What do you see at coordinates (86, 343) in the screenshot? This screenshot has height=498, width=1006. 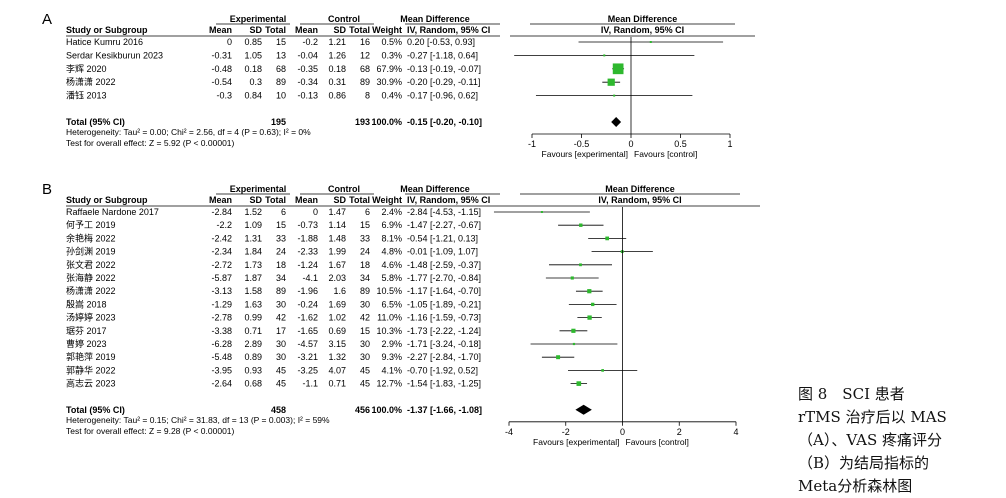 I see `study-name: 曹婷 2023` at bounding box center [86, 343].